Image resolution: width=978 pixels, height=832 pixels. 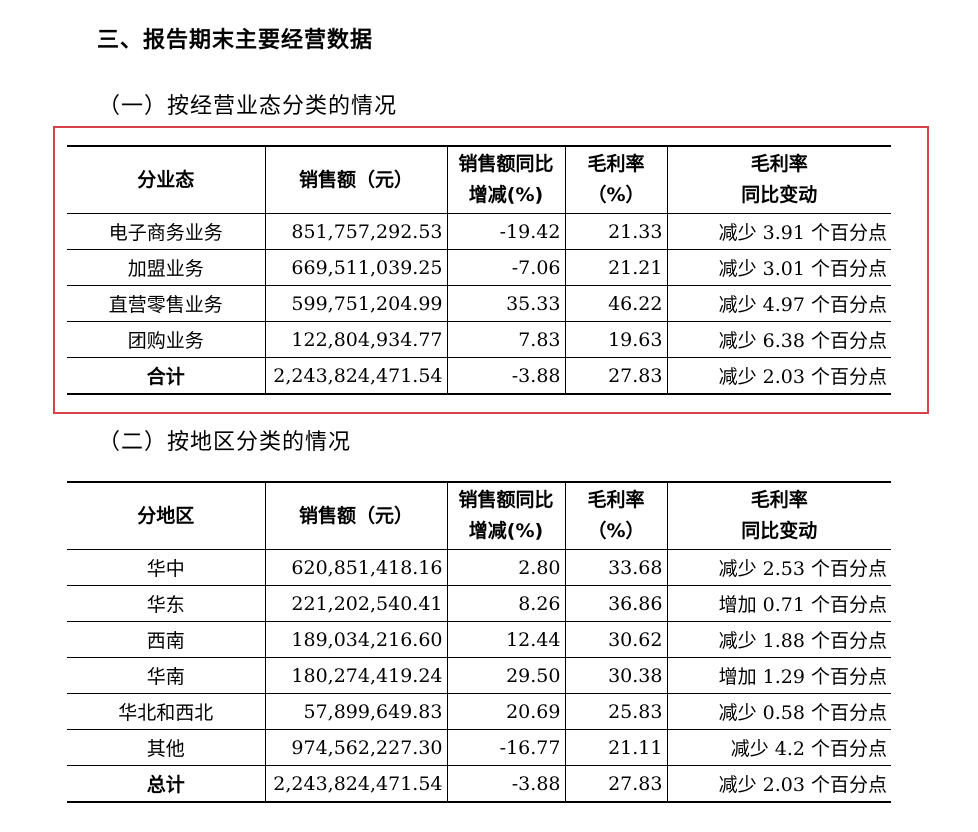 I want to click on cell-sales-yoy: 12.44, so click(x=506, y=639).